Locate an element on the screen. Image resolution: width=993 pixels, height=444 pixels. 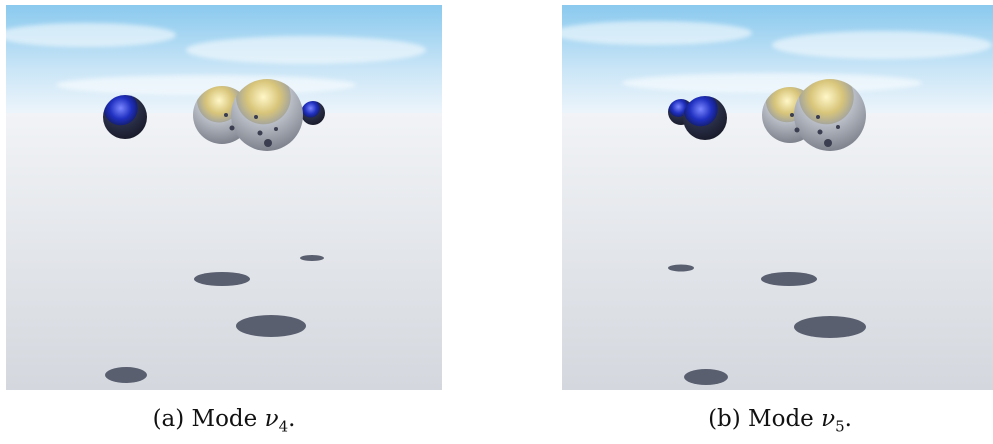
caption-a: (a) Mode ν4. is located at coordinates (224, 420).